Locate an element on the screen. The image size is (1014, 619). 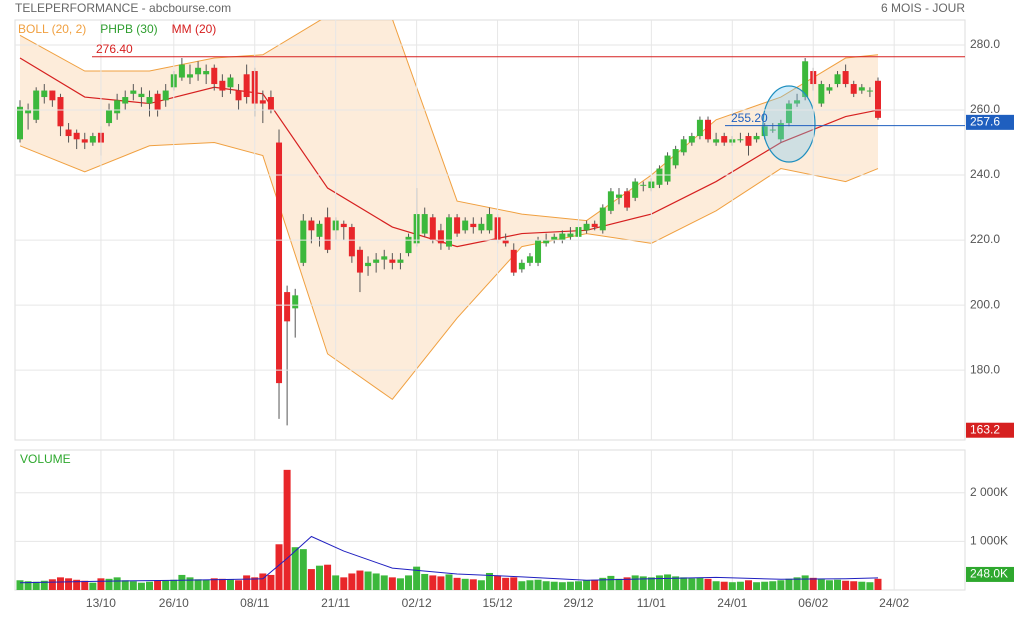
y-tick-label: 260.0 is located at coordinates (985, 109).